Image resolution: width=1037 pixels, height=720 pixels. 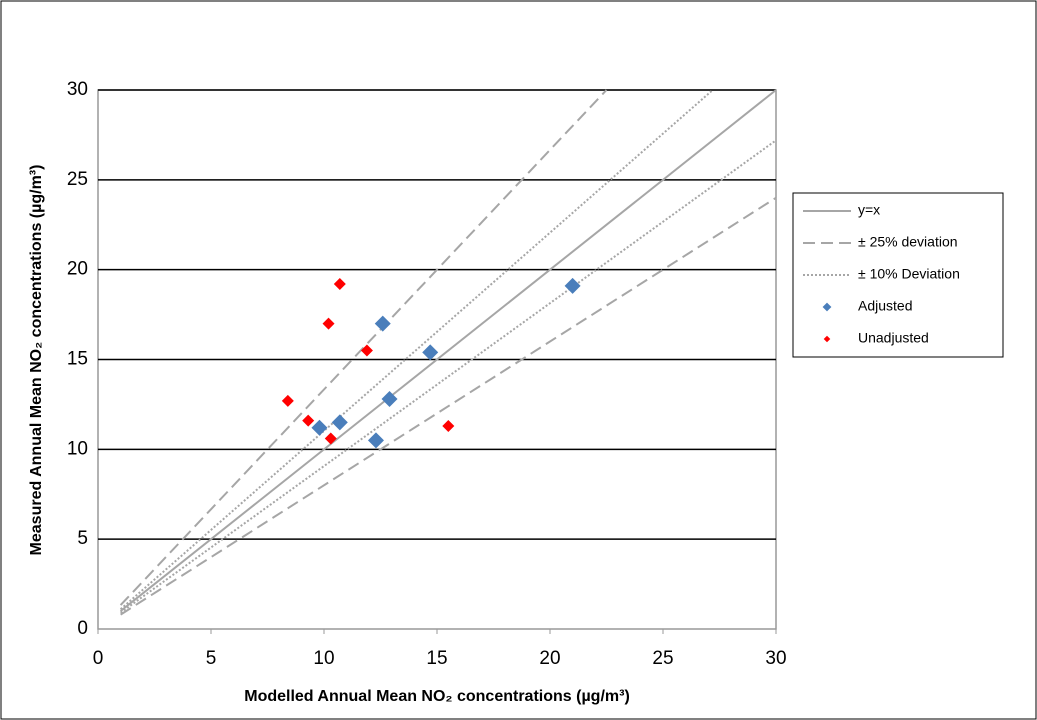 What do you see at coordinates (77, 448) in the screenshot?
I see `y-tick-label: 10` at bounding box center [77, 448].